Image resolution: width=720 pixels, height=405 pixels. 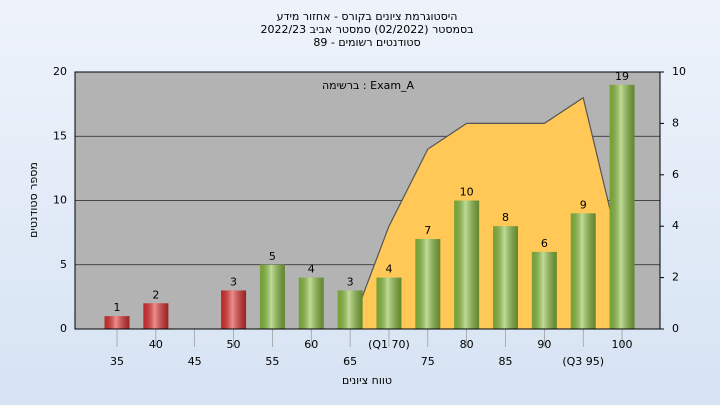 I want to click on y-tick-label: 5, so click(x=63, y=264).